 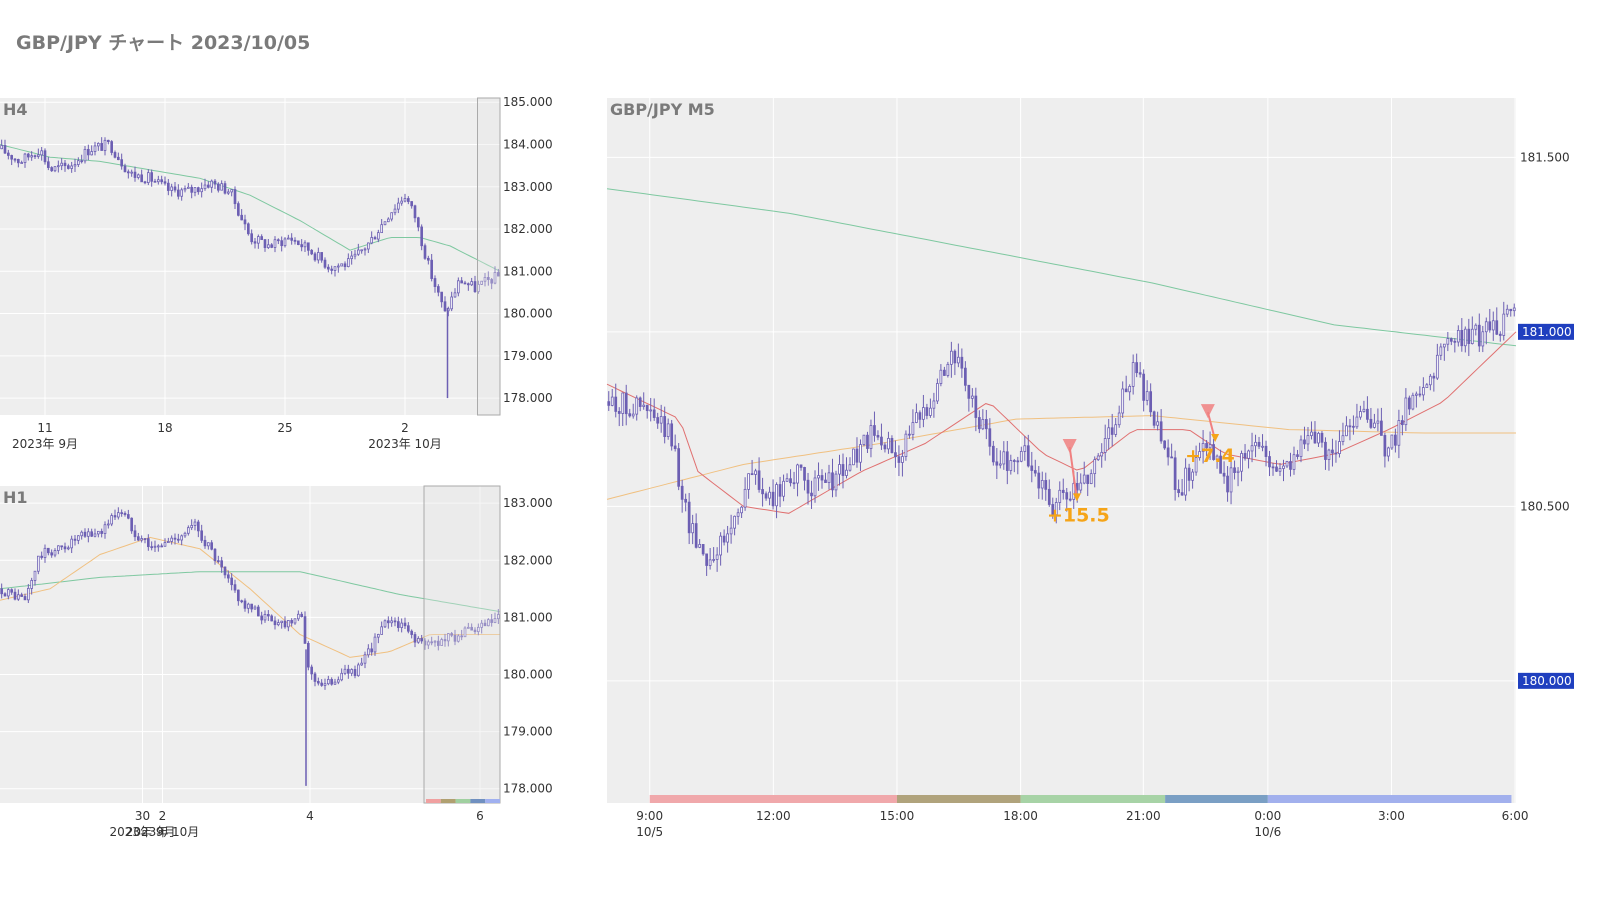 I want to click on m5-price-badge-label: 180.000, so click(x=1547, y=681).